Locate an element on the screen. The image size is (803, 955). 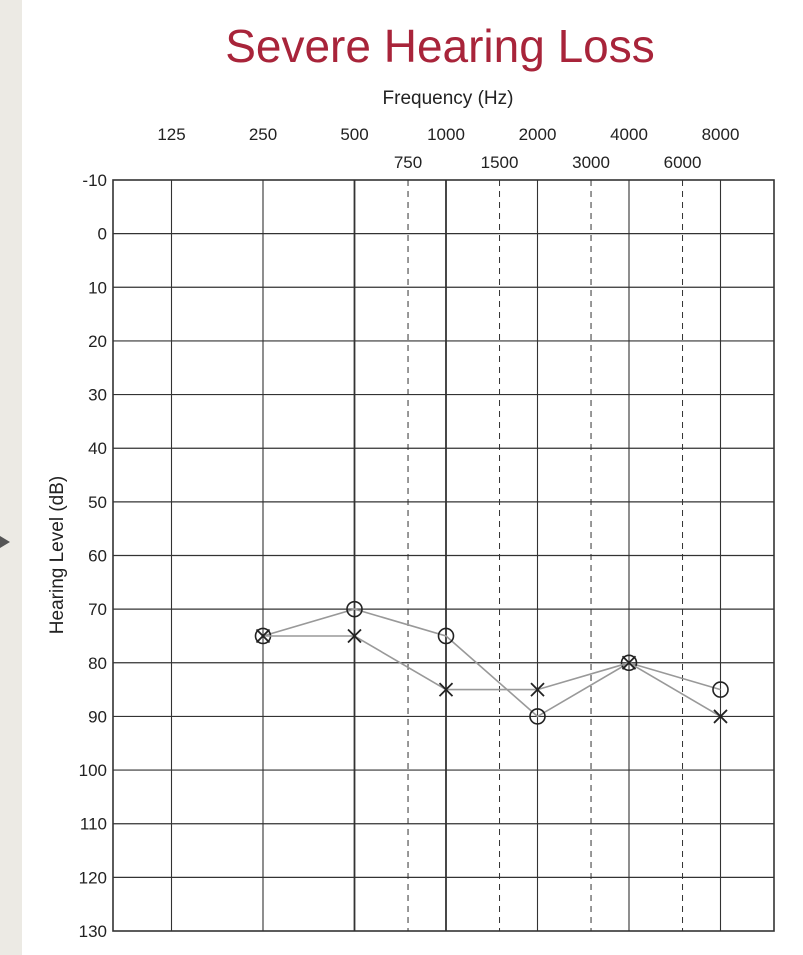
y-tick-label: 50 is located at coordinates (97, 502).